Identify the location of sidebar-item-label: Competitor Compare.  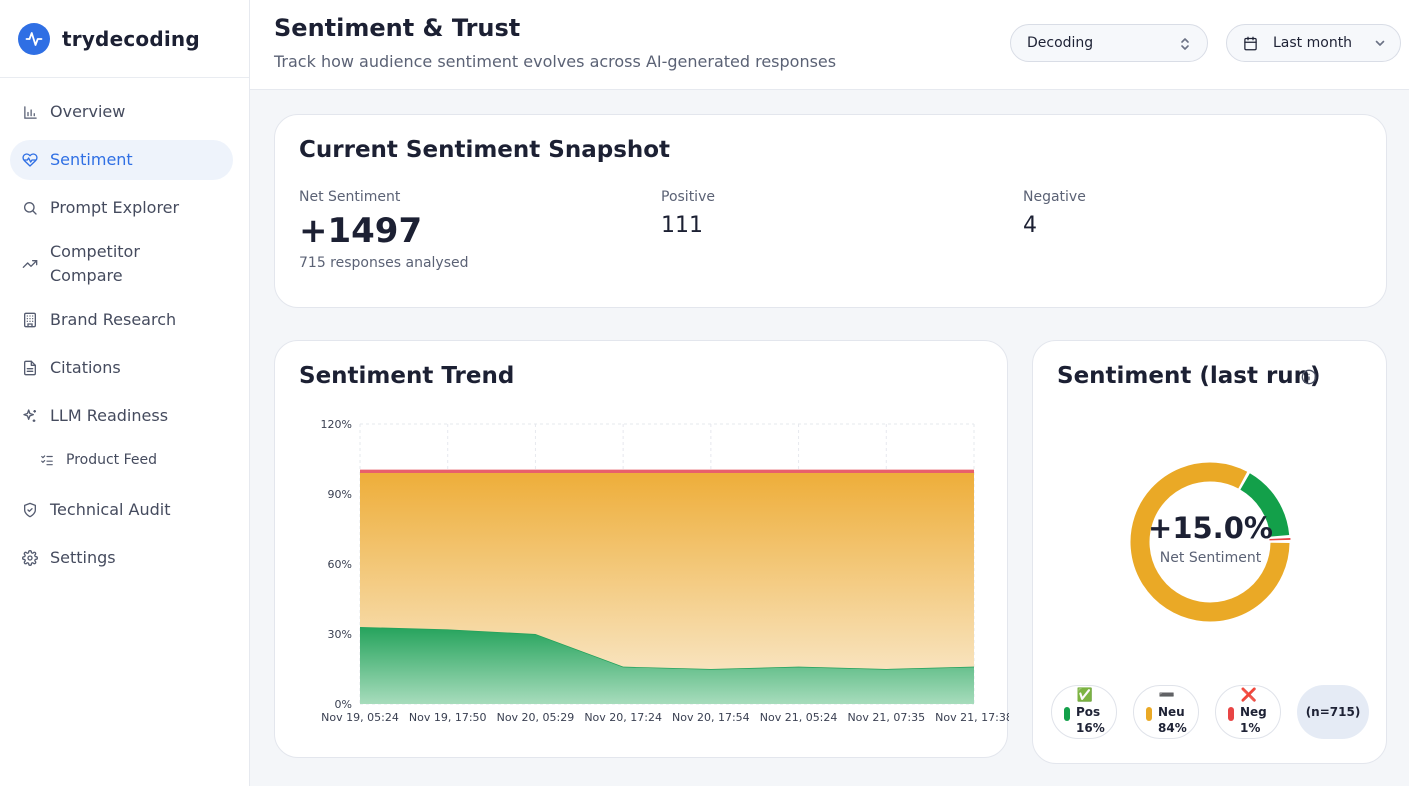
(95, 263).